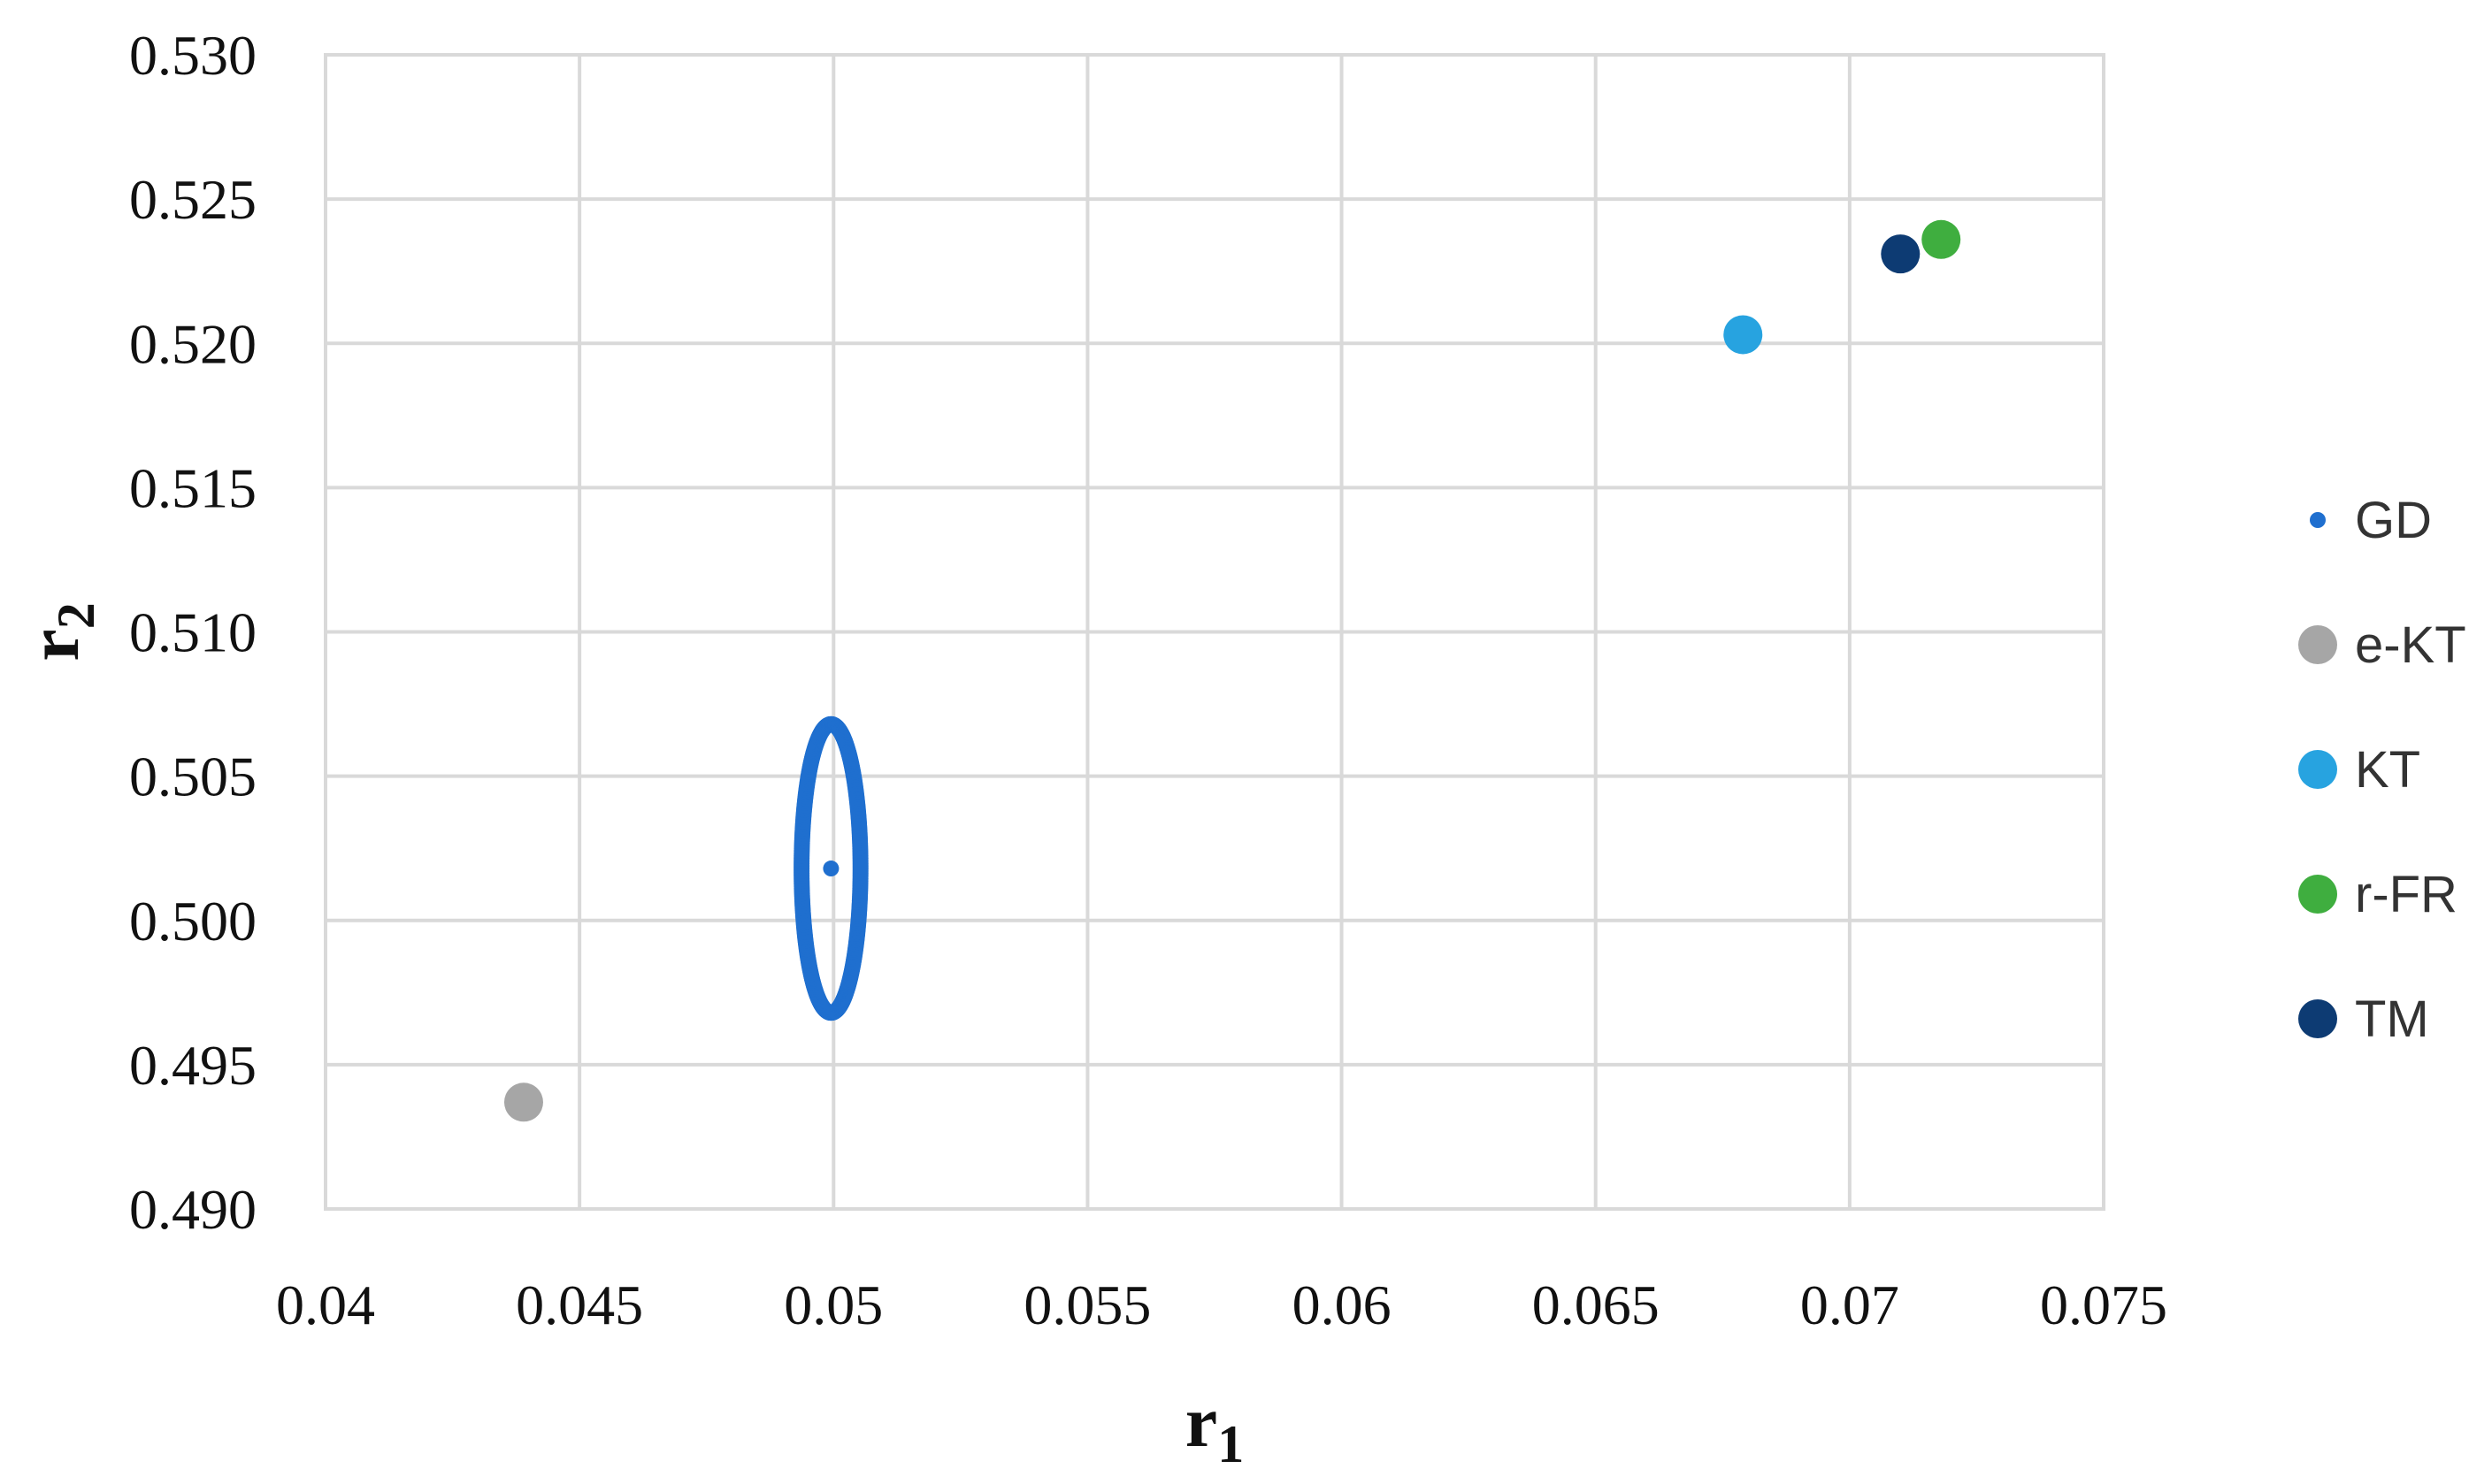 This screenshot has height=1484, width=2492. Describe the element at coordinates (1941, 239) in the screenshot. I see `point-r-fr` at that location.